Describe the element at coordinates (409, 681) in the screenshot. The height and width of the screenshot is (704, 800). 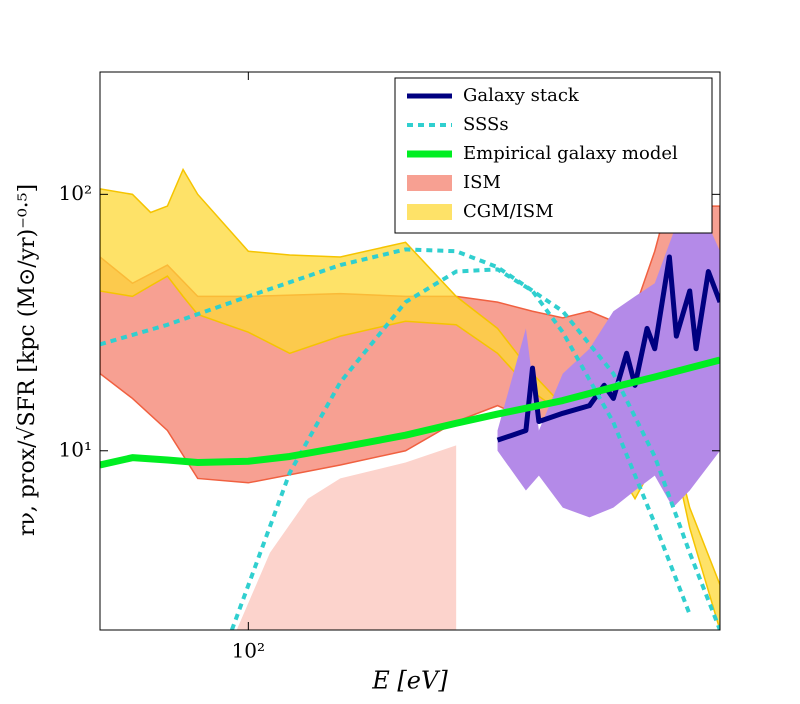
I see `x-axis-label: E [eV]` at that location.